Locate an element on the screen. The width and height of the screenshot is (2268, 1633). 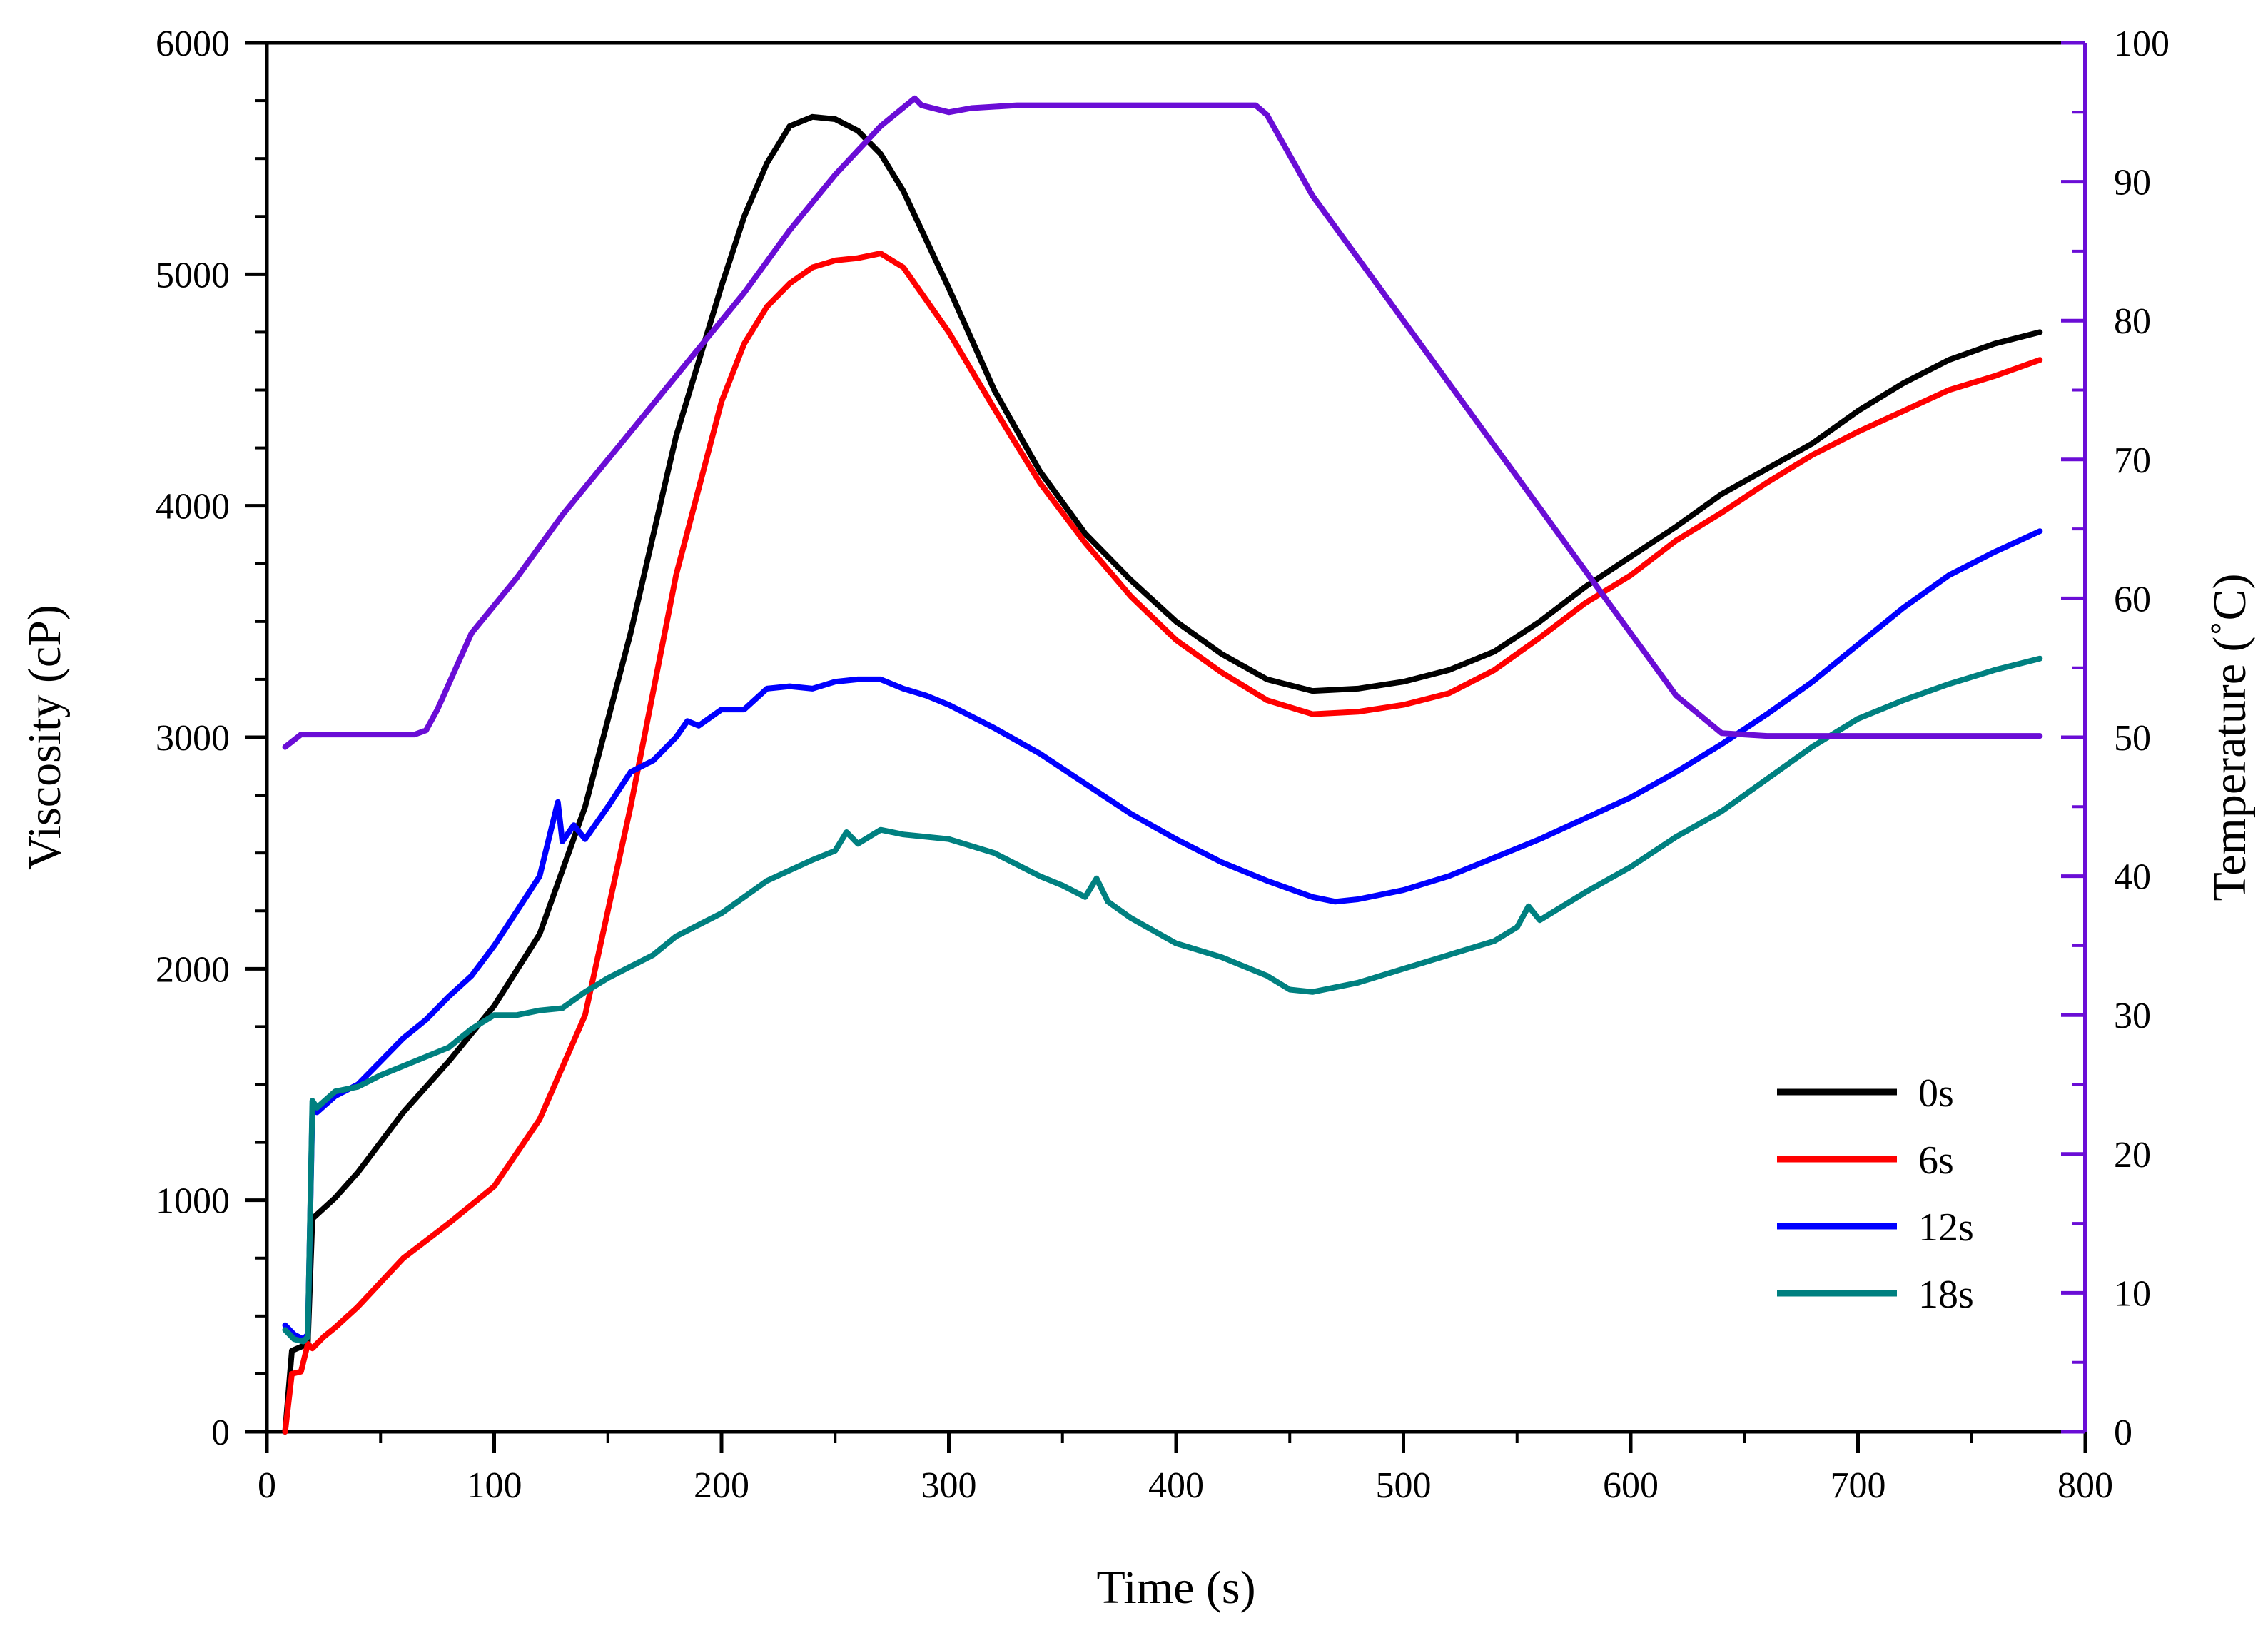
x-axis-title: Time (s) is located at coordinates (1175, 1588).